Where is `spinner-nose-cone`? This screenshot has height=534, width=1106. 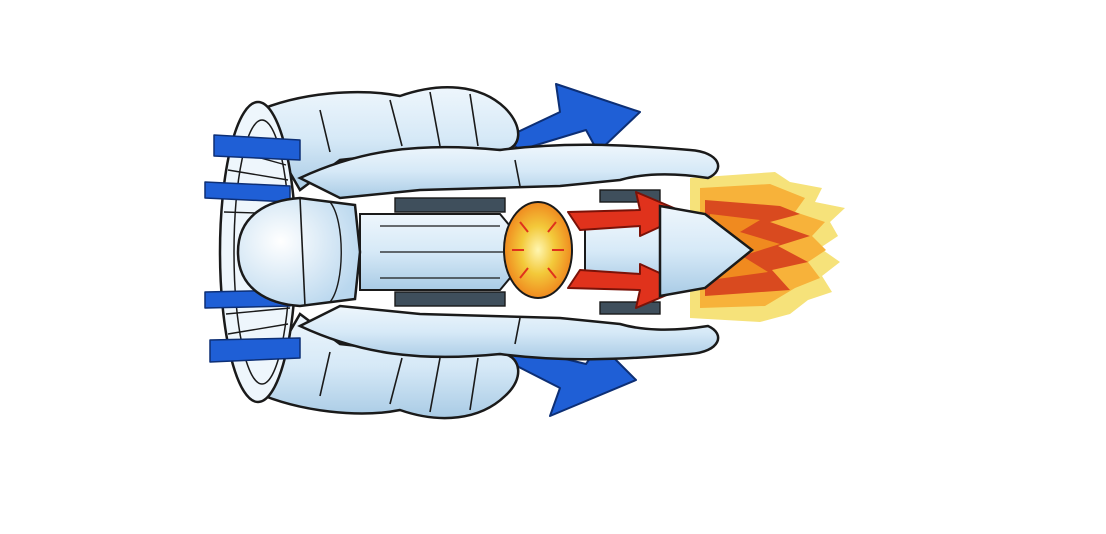 spinner-nose-cone is located at coordinates (299, 252).